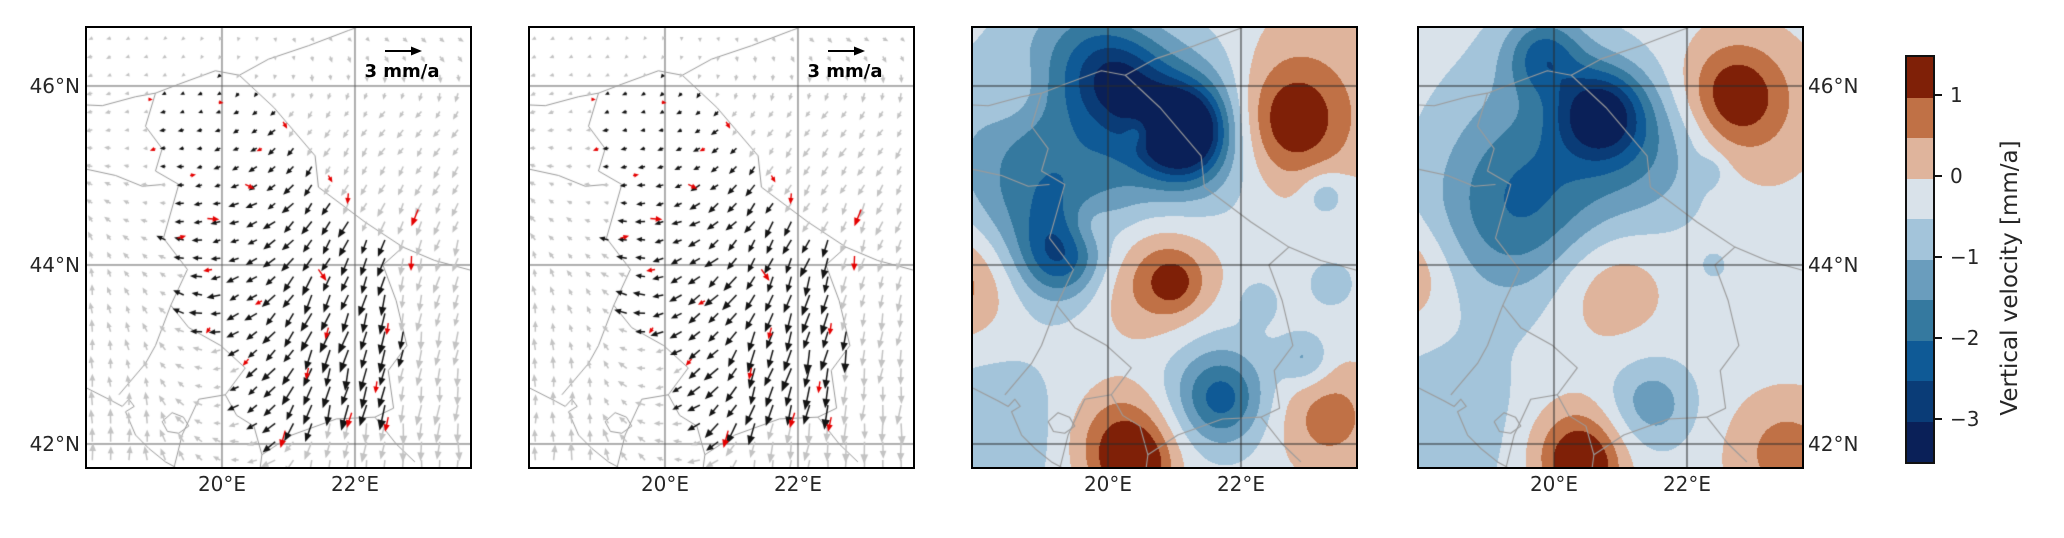 Image resolution: width=2064 pixels, height=538 pixels. What do you see at coordinates (402, 71) in the screenshot?
I see `scale-arrow-label-p1: 3 mm/a` at bounding box center [402, 71].